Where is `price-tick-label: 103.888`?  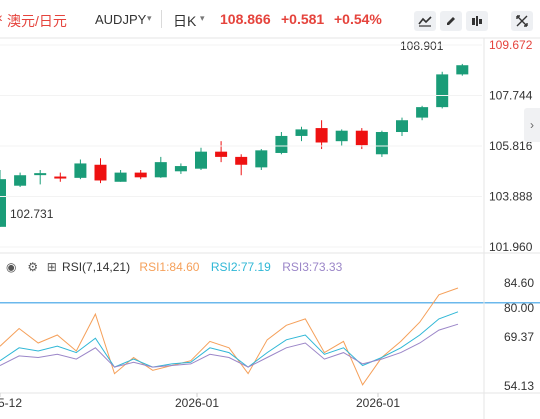
price-tick-label: 103.888 is located at coordinates (511, 197).